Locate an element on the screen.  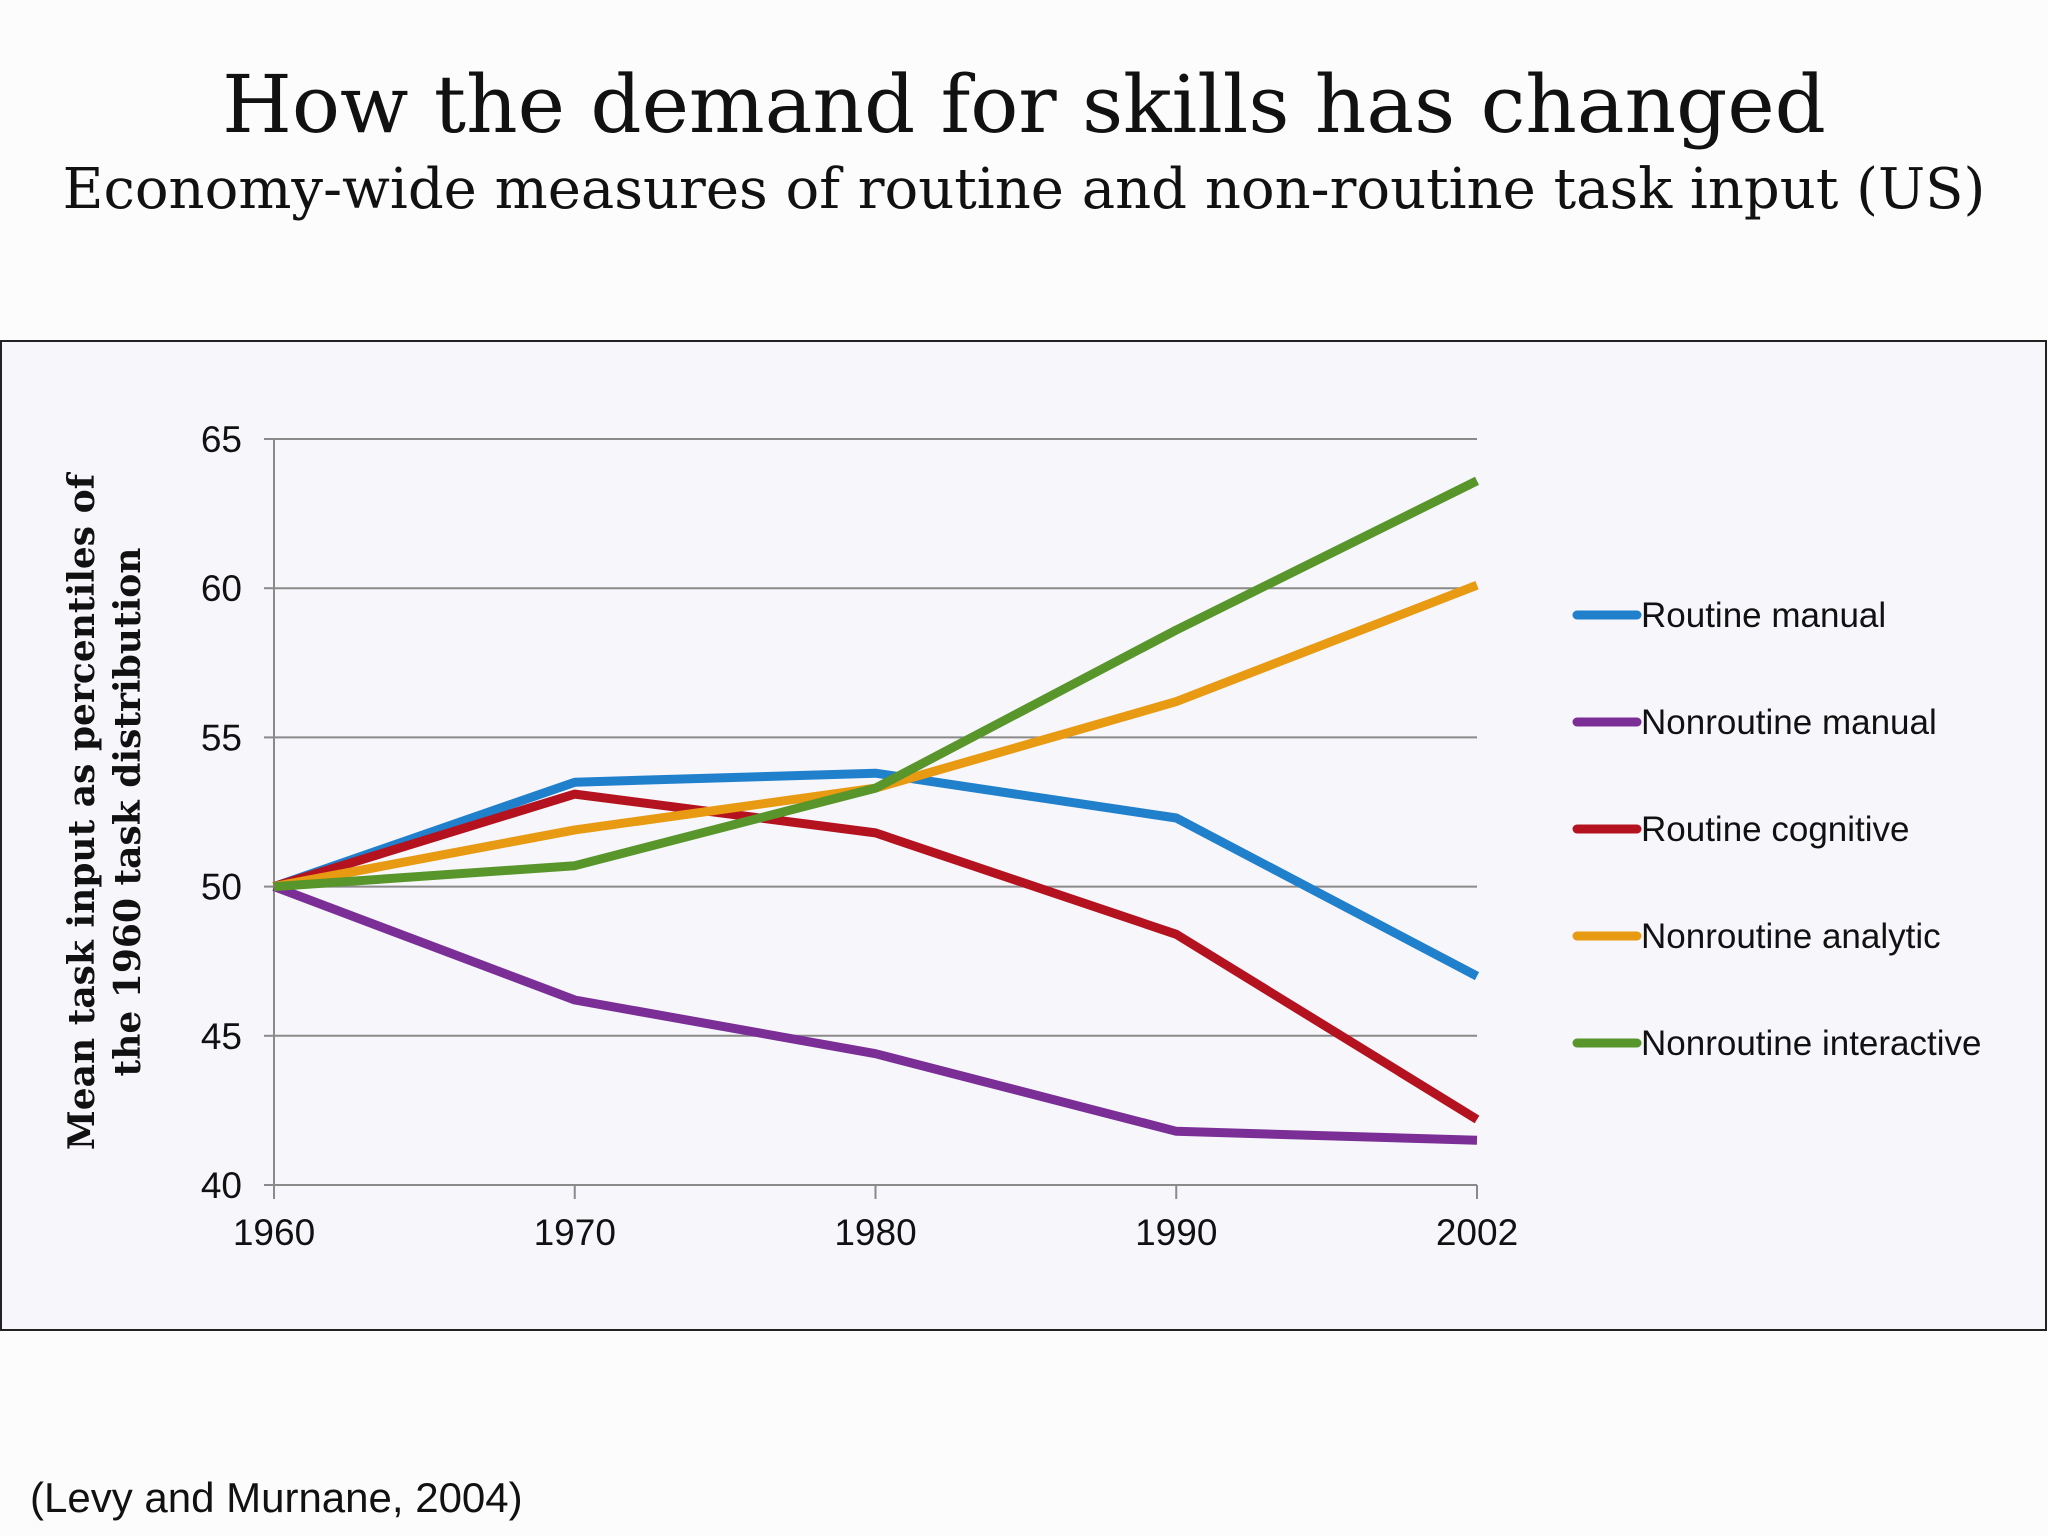
legend-label-routine-cognitive: Routine cognitive is located at coordinates (1775, 829).